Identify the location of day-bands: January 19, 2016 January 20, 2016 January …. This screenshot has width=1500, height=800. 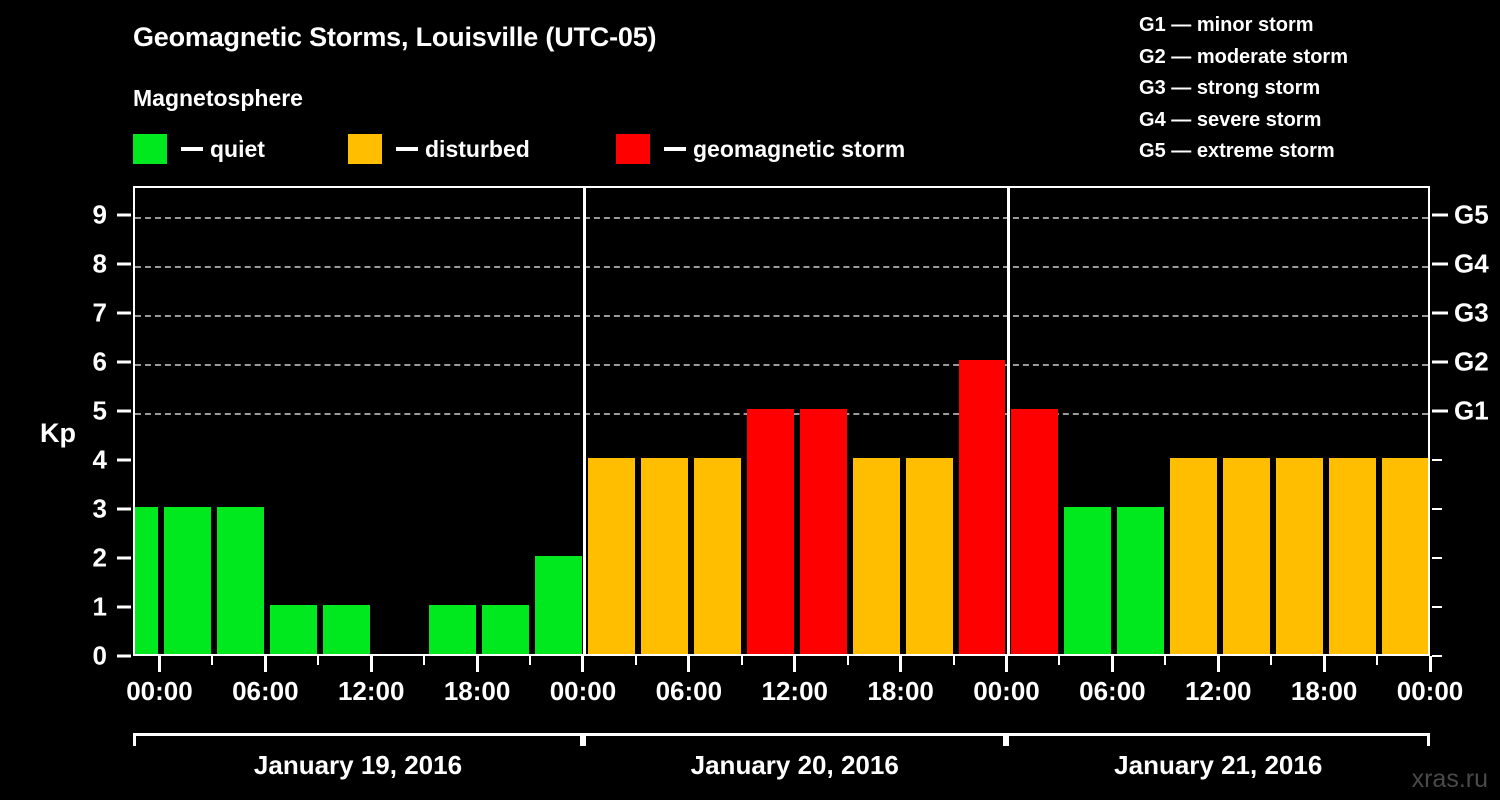
(781, 763).